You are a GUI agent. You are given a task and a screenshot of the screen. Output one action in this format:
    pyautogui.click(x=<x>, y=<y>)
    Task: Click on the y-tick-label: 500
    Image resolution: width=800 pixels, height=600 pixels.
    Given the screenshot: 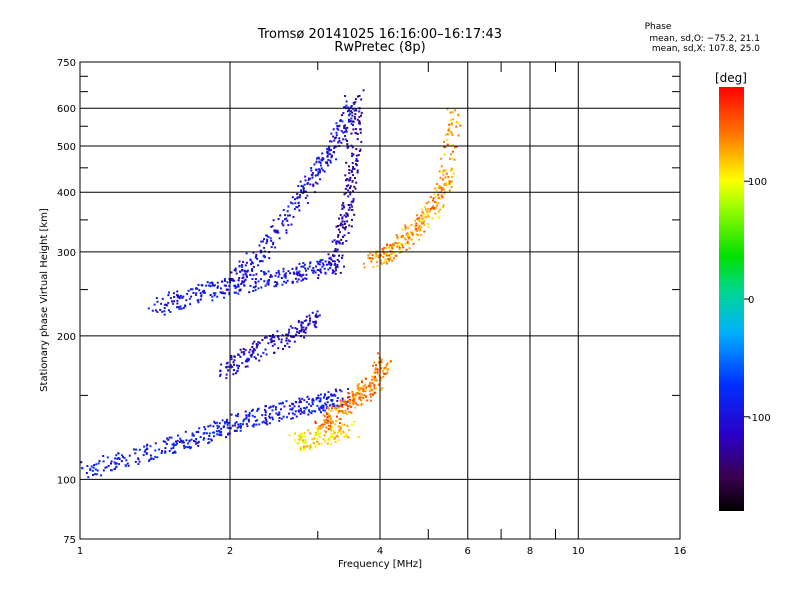 What is the action you would take?
    pyautogui.click(x=66, y=147)
    